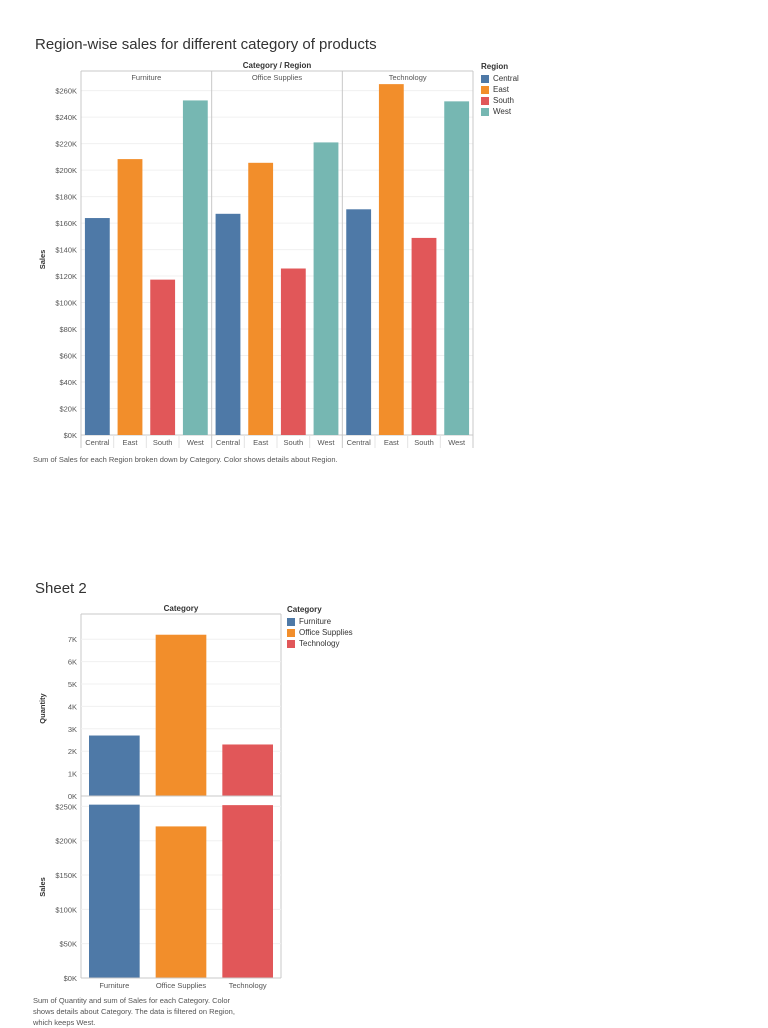 This screenshot has height=1028, width=768. Describe the element at coordinates (506, 78) in the screenshot. I see `legend-label-central: Central` at that location.